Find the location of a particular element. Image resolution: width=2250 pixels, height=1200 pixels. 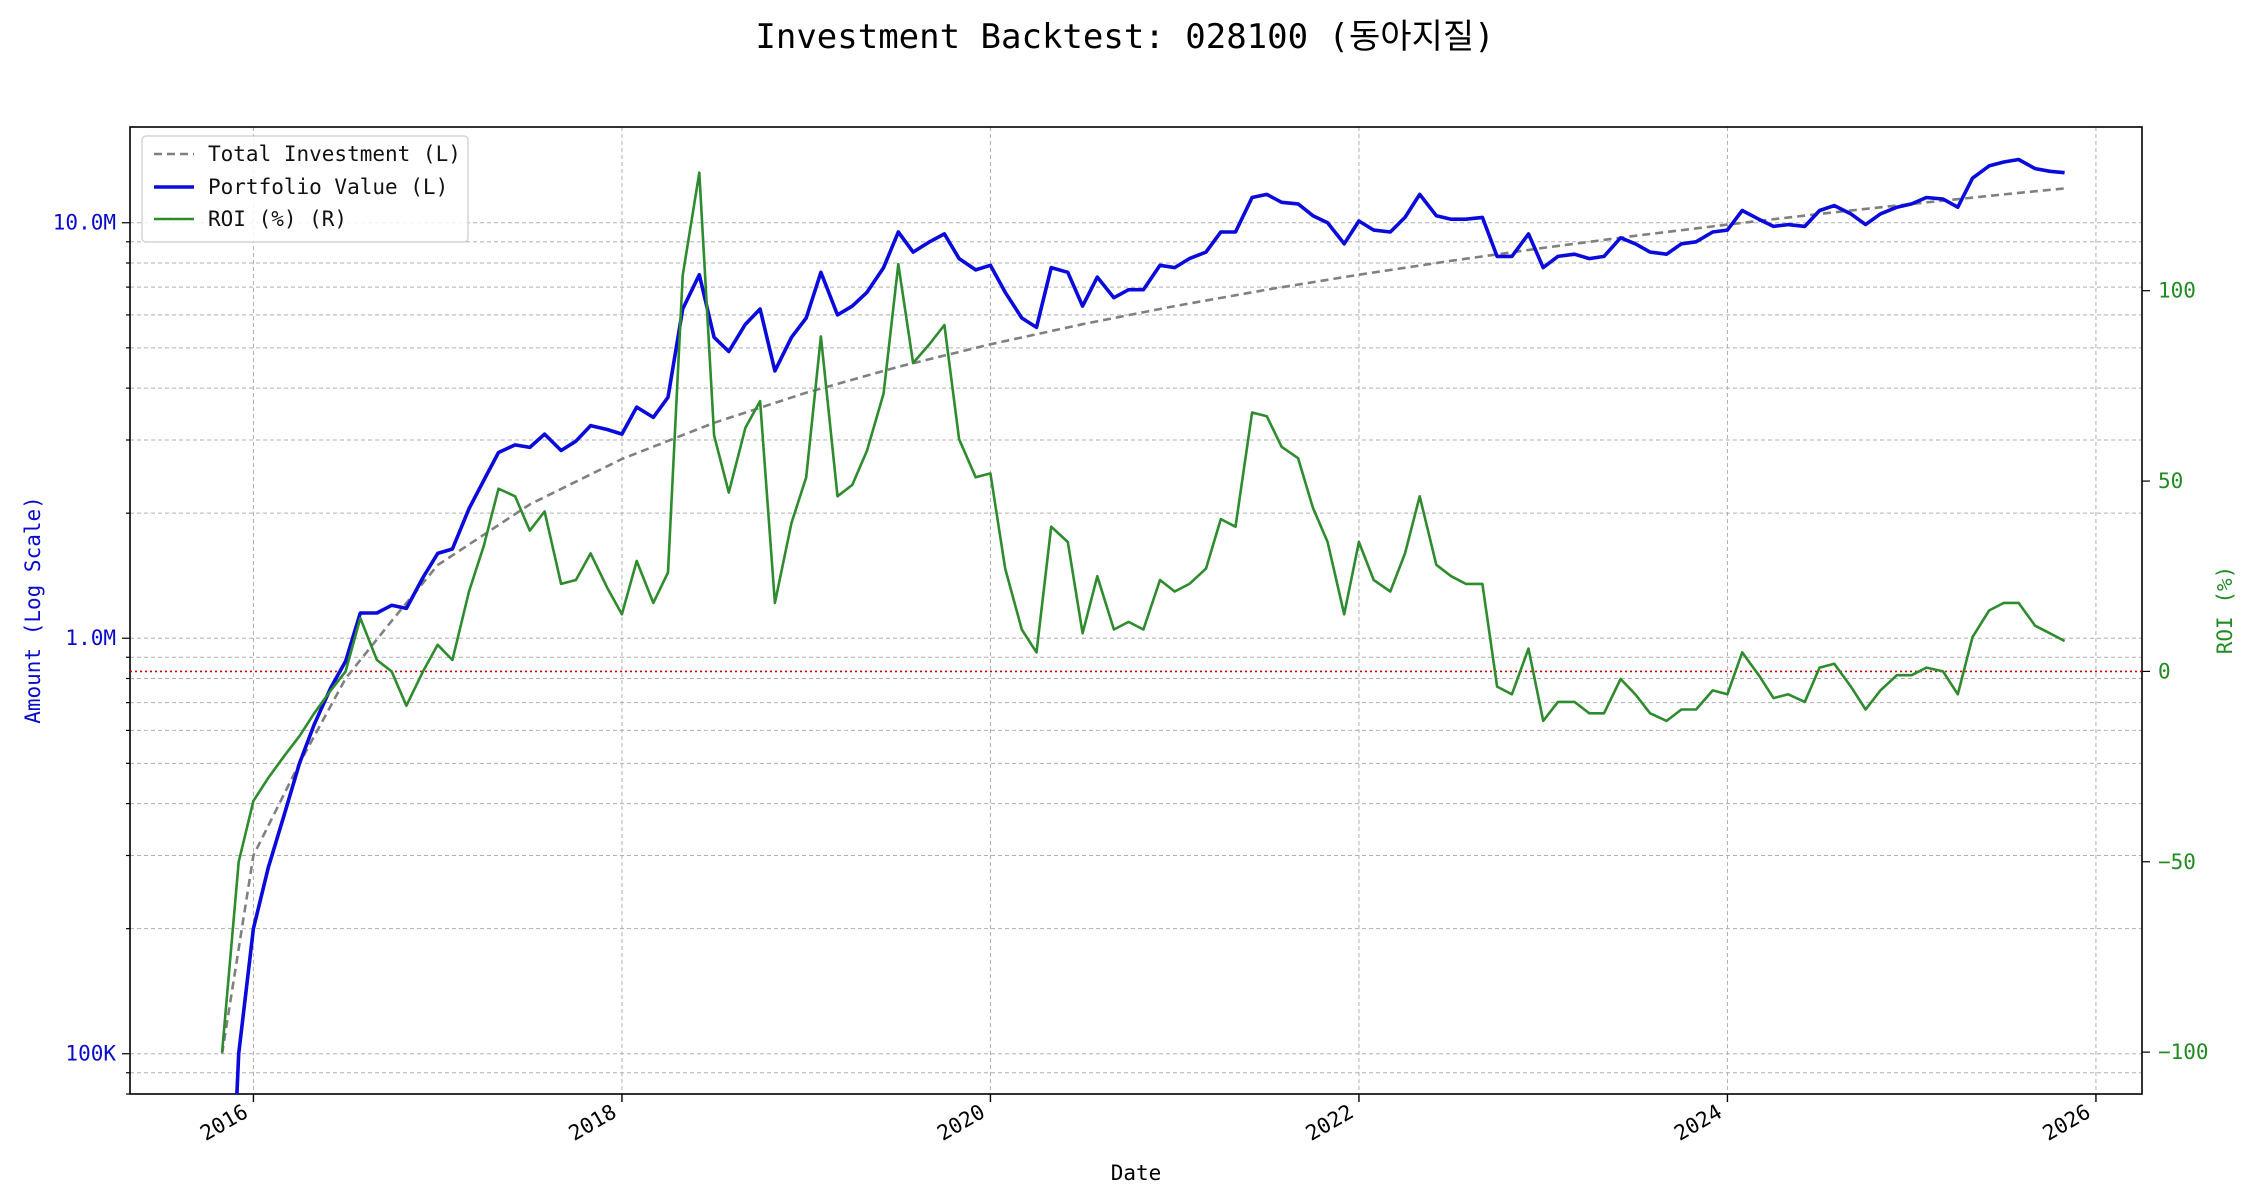

left-y-tick-label: 100K is located at coordinates (90, 1054).